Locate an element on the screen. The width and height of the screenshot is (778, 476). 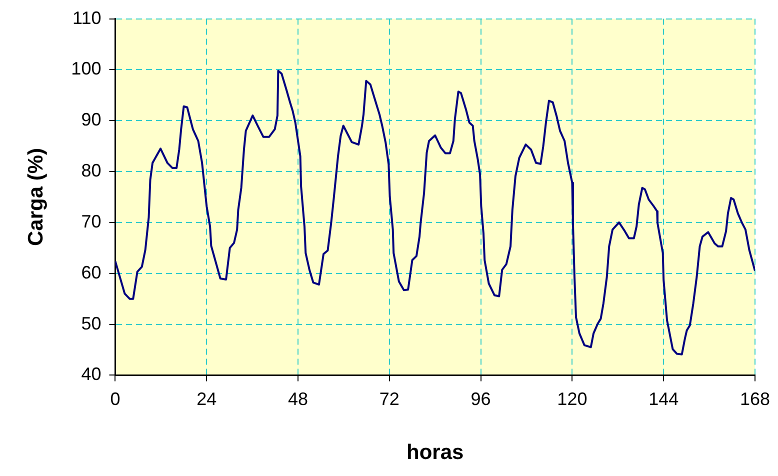
x-tick-label: 0 is located at coordinates (115, 398).